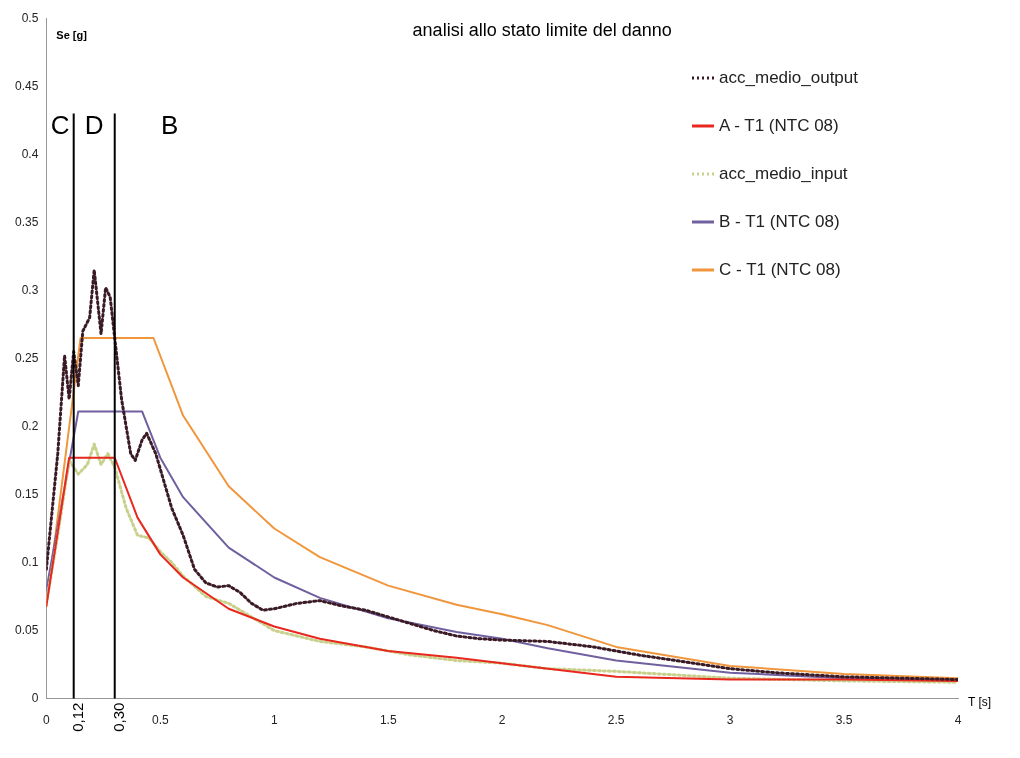 The height and width of the screenshot is (758, 1020). I want to click on y-tick-label: 0.3, so click(30, 289).